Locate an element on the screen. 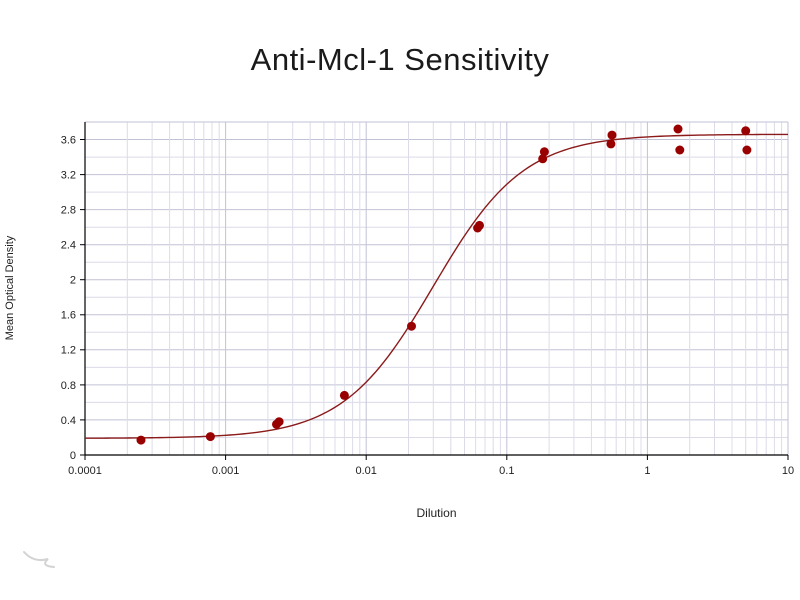 This screenshot has width=800, height=600. x-tick-label: 10 is located at coordinates (788, 471).